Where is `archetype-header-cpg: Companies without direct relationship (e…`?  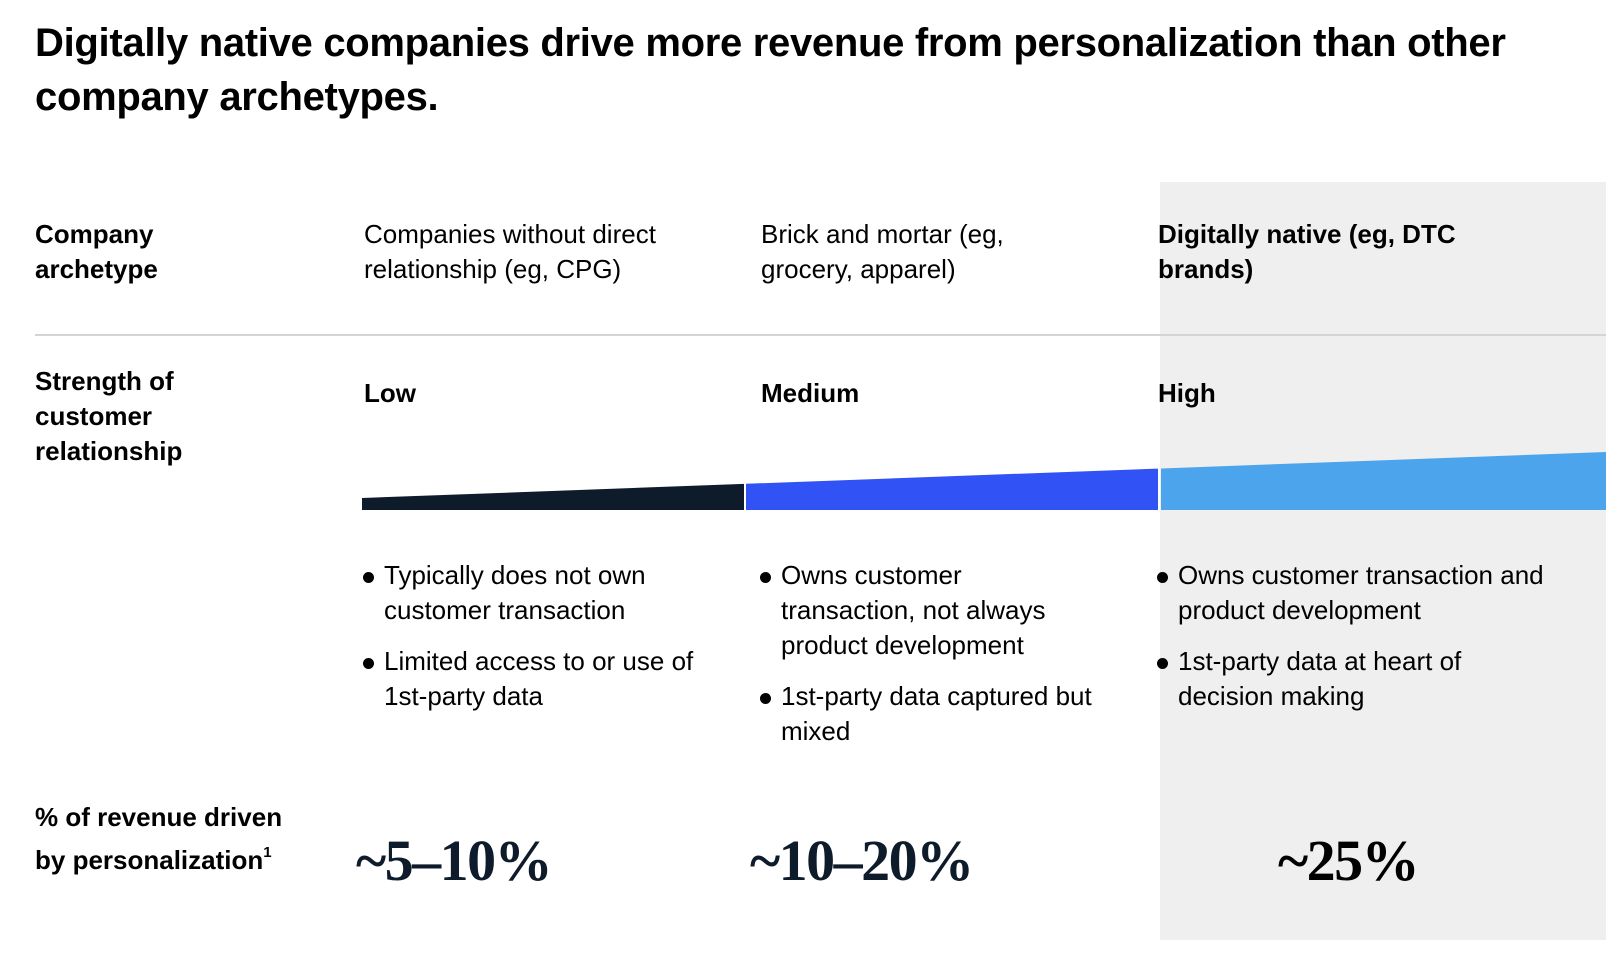
archetype-header-cpg: Companies without direct relationship (e… is located at coordinates (510, 251).